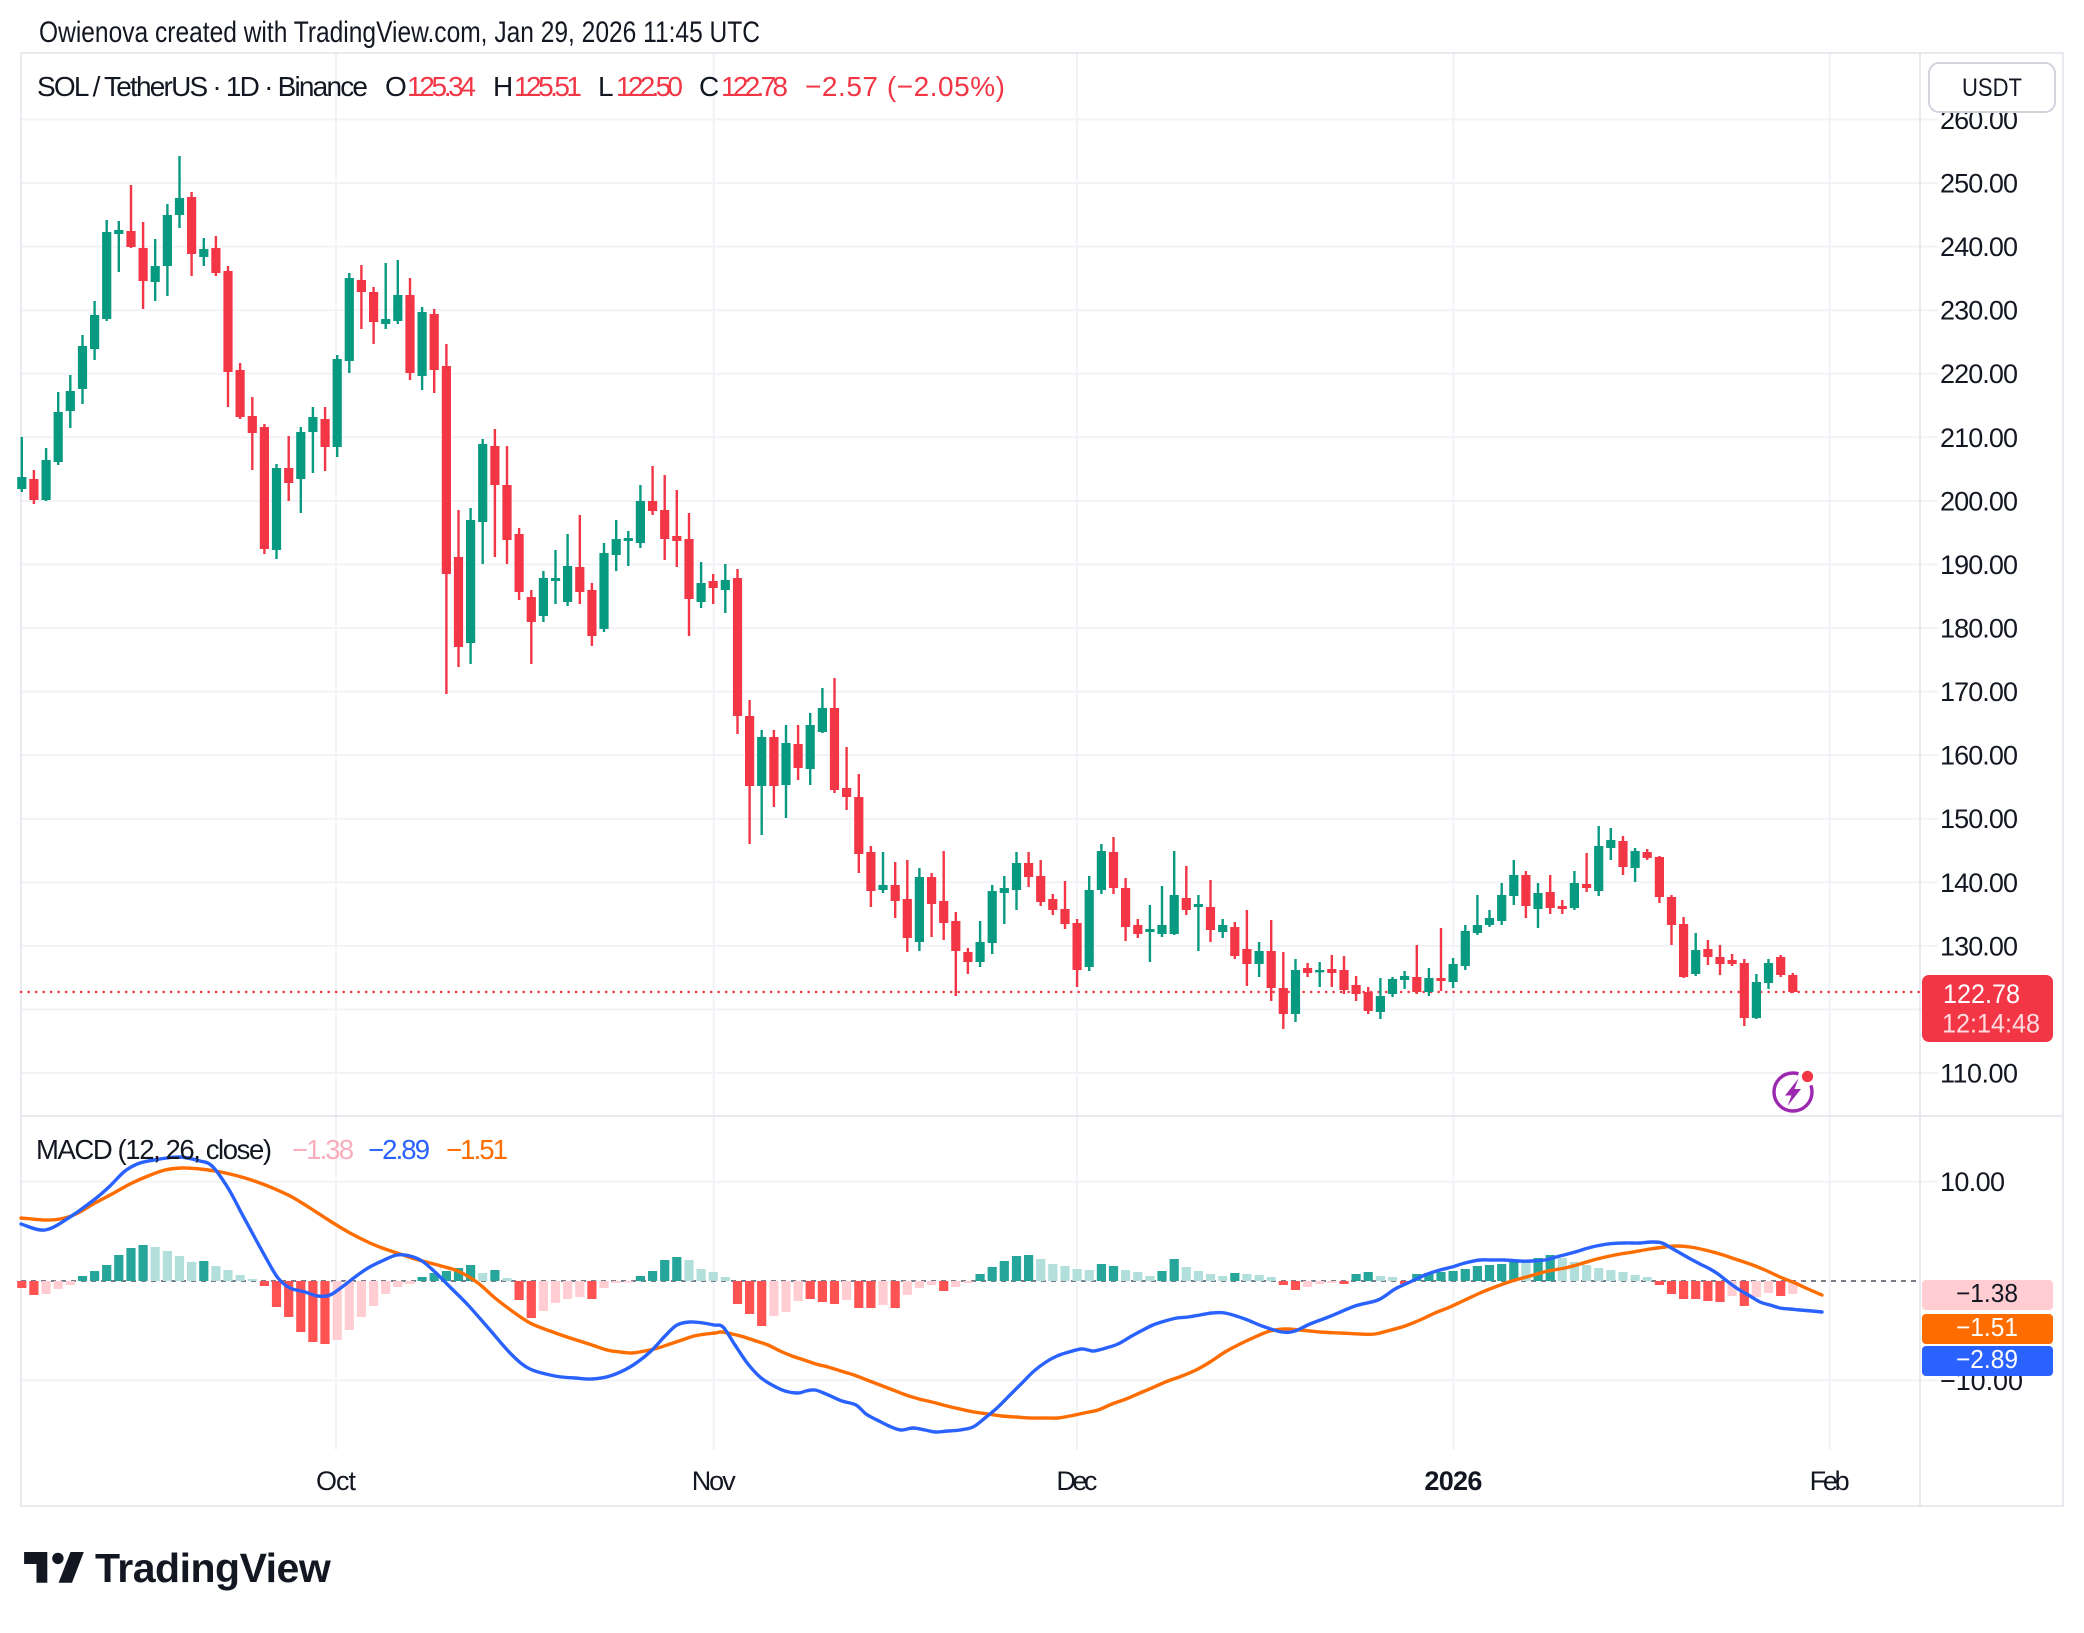 Image resolution: width=2084 pixels, height=1633 pixels. I want to click on svg-text: TradingView, so click(213, 1568).